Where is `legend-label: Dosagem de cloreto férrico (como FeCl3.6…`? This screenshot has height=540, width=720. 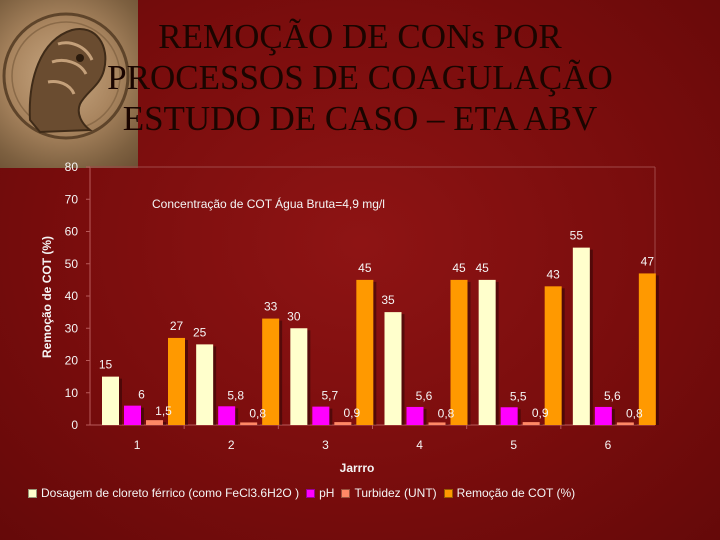
legend-label: Dosagem de cloreto férrico (como FeCl3.6… is located at coordinates (170, 493).